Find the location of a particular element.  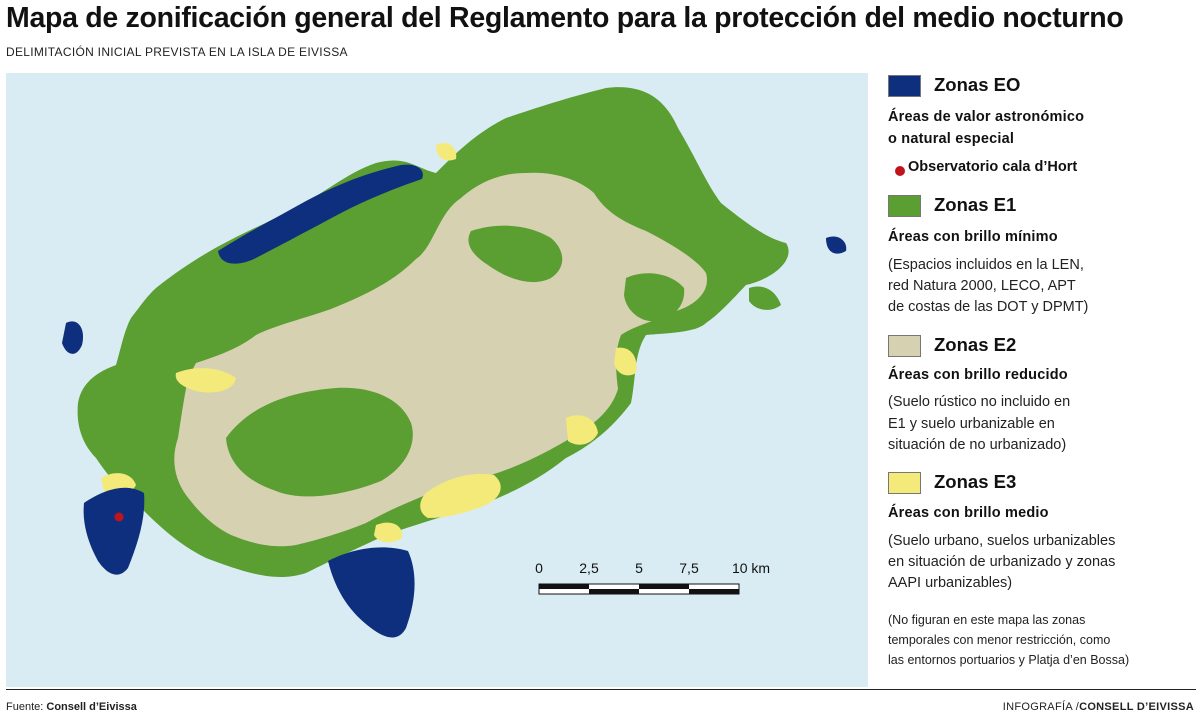

legend-swatch-e1 is located at coordinates (904, 206).